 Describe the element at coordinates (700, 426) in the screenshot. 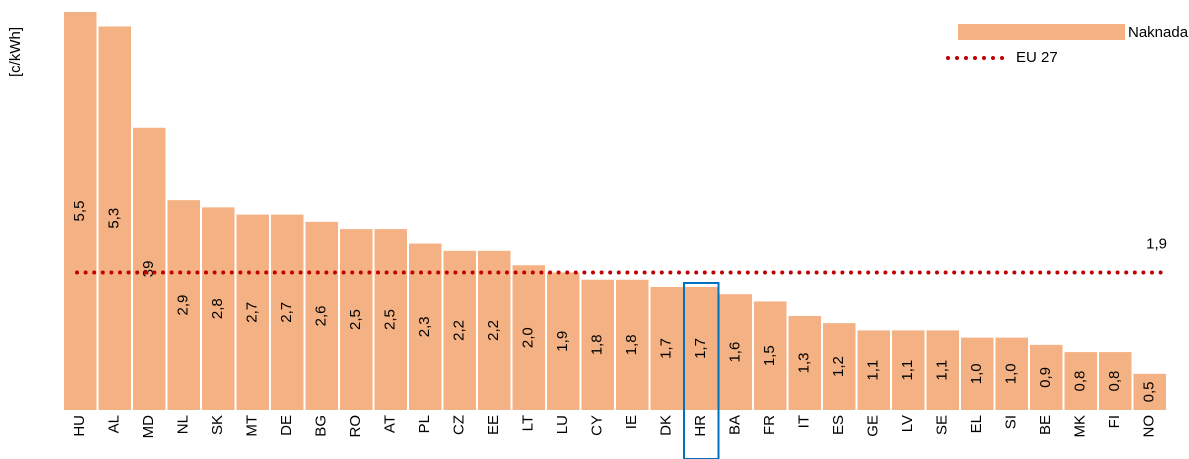

I see `x-tick-label: HR` at that location.